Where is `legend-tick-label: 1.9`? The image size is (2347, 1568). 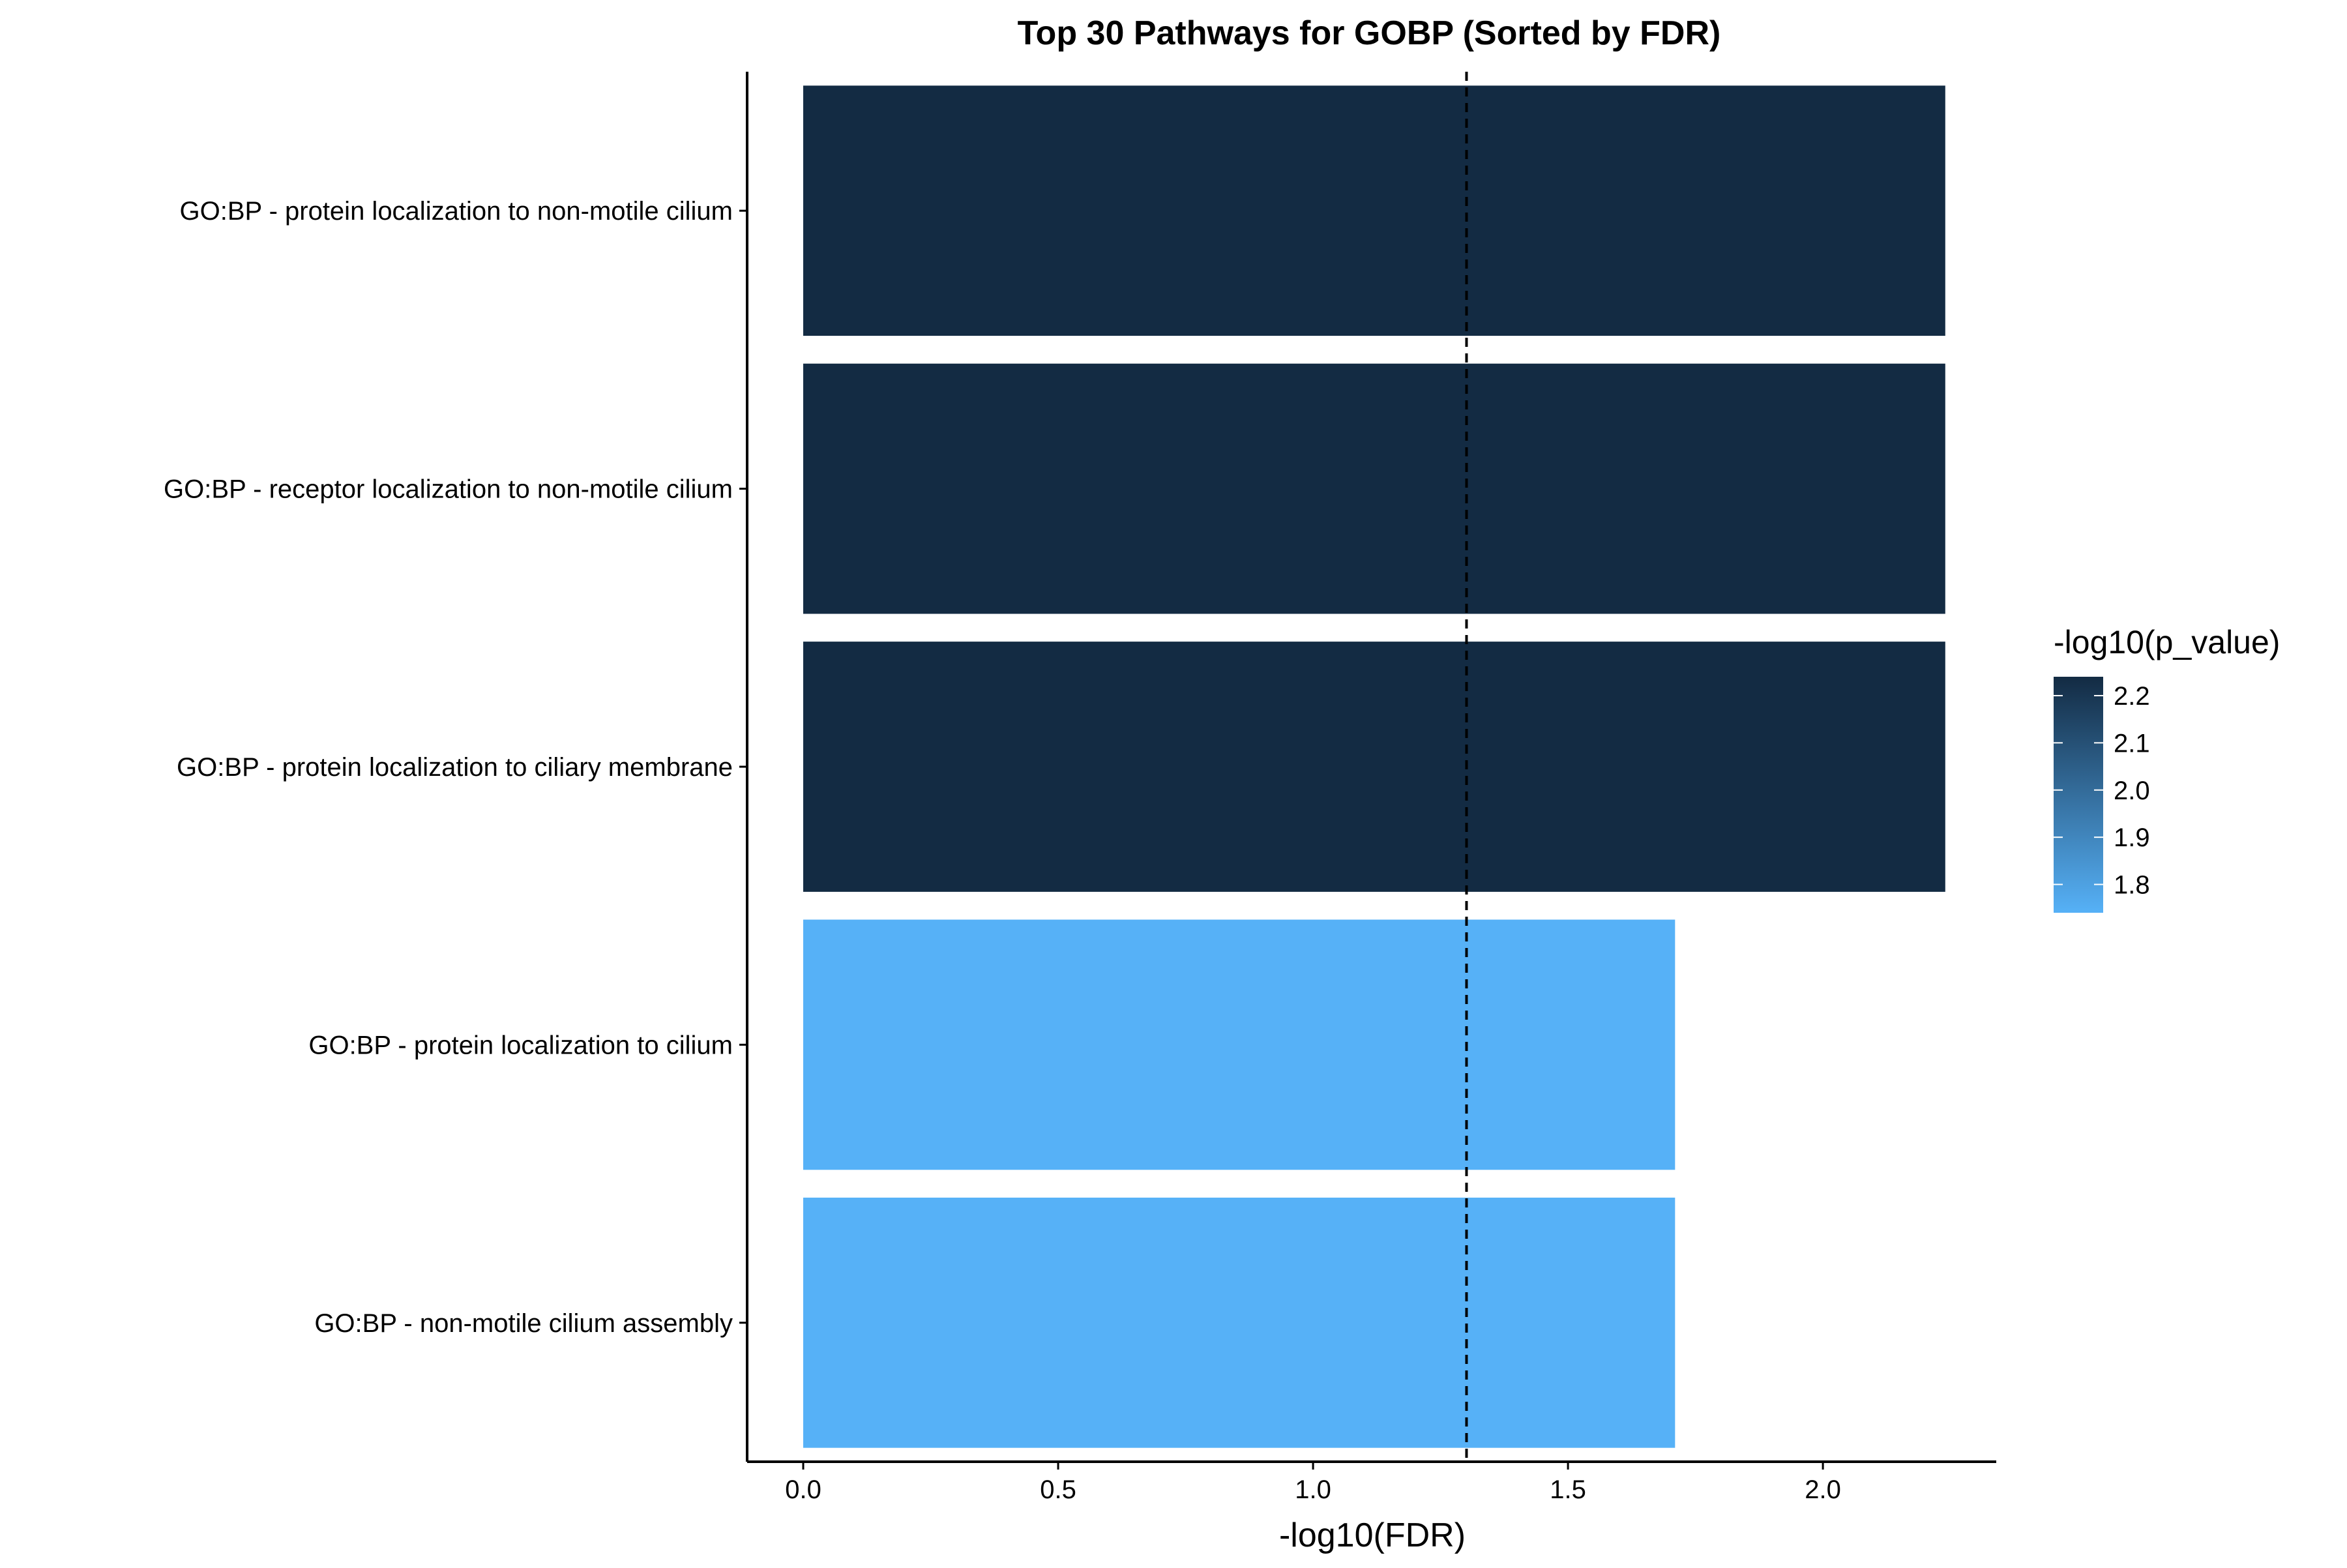
legend-tick-label: 1.9 is located at coordinates (2132, 838).